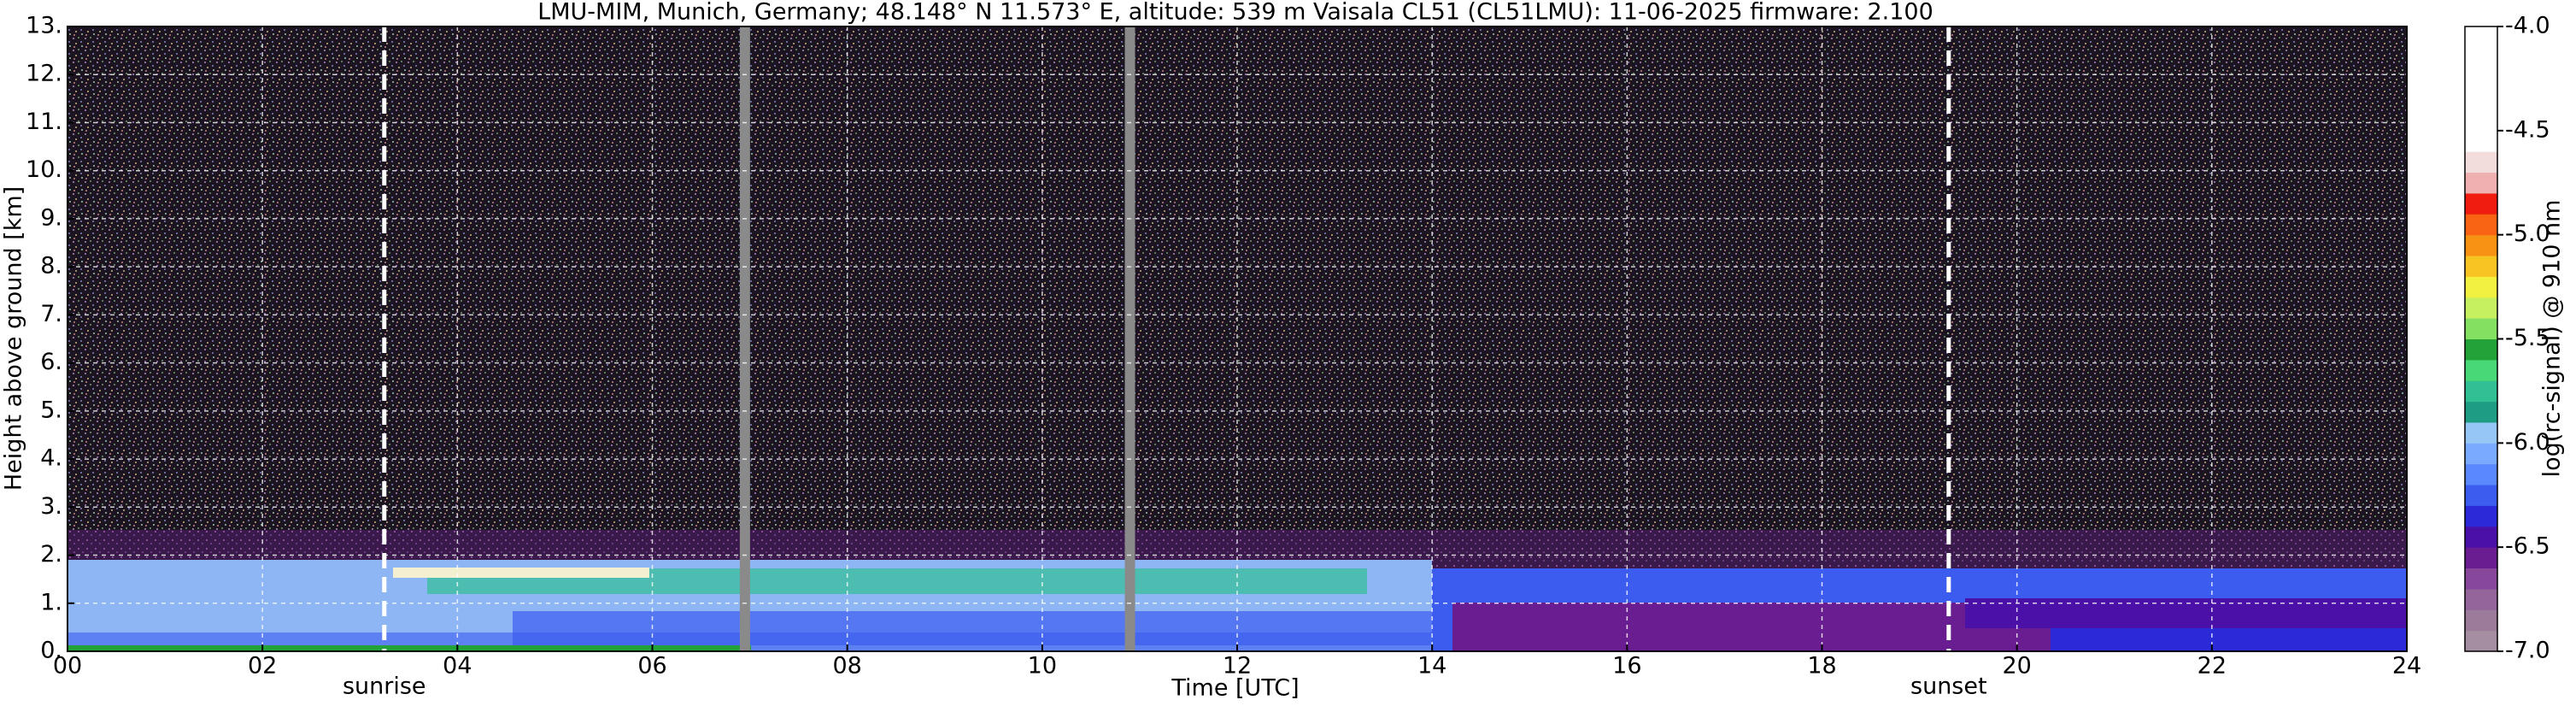  What do you see at coordinates (44, 169) in the screenshot?
I see `y-tick-label: 10.` at bounding box center [44, 169].